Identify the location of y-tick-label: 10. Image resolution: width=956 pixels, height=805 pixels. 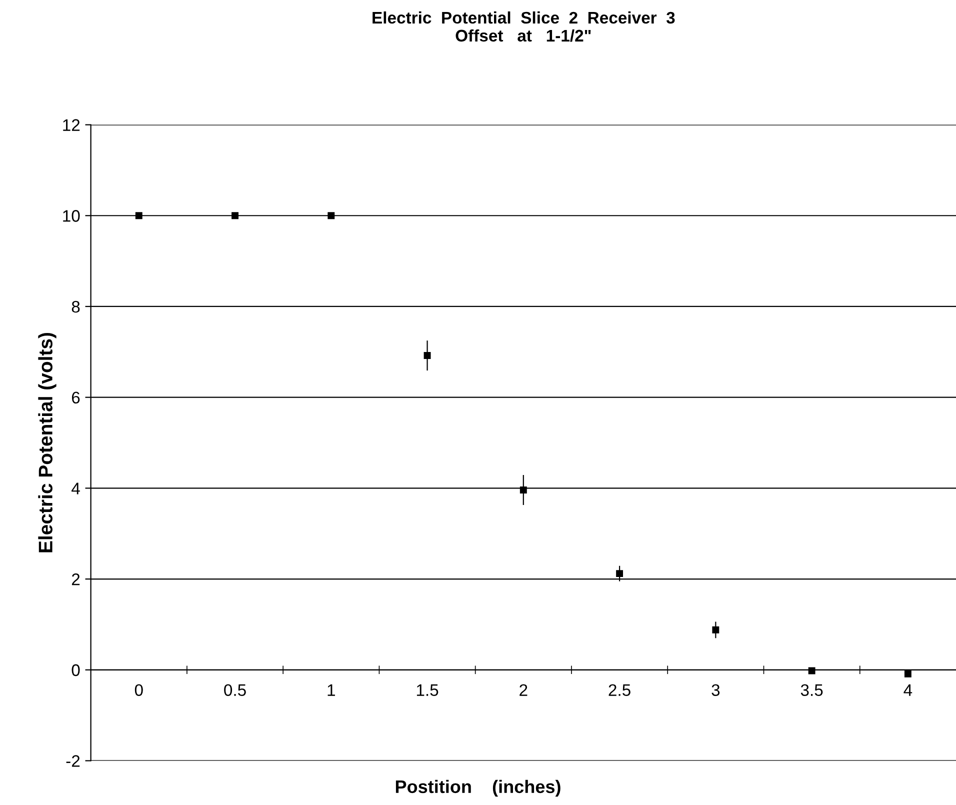
(71, 216).